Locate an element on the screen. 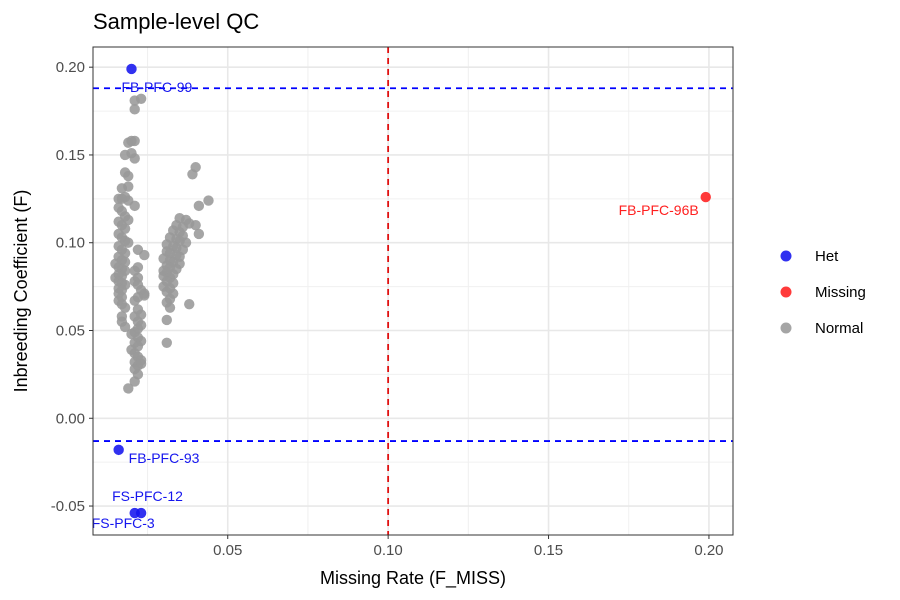 This screenshot has width=900, height=600. x-tick-label: 0.20 is located at coordinates (708, 550).